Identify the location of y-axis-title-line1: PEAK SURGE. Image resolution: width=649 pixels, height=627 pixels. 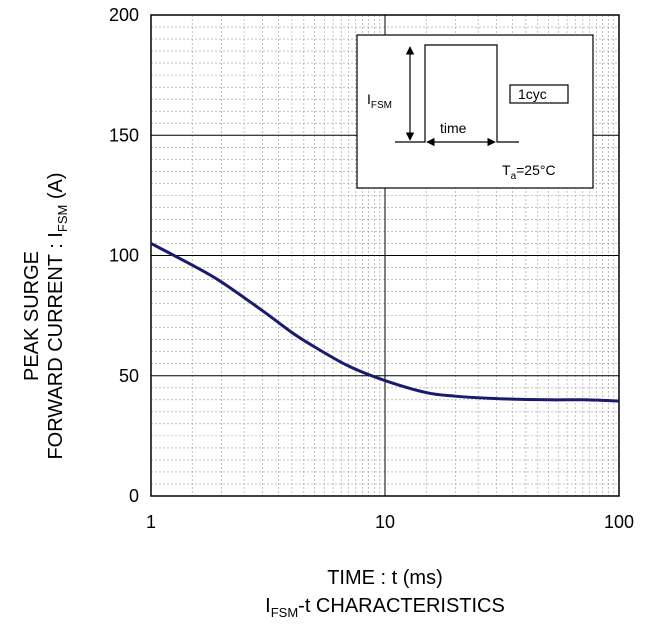
(32, 316).